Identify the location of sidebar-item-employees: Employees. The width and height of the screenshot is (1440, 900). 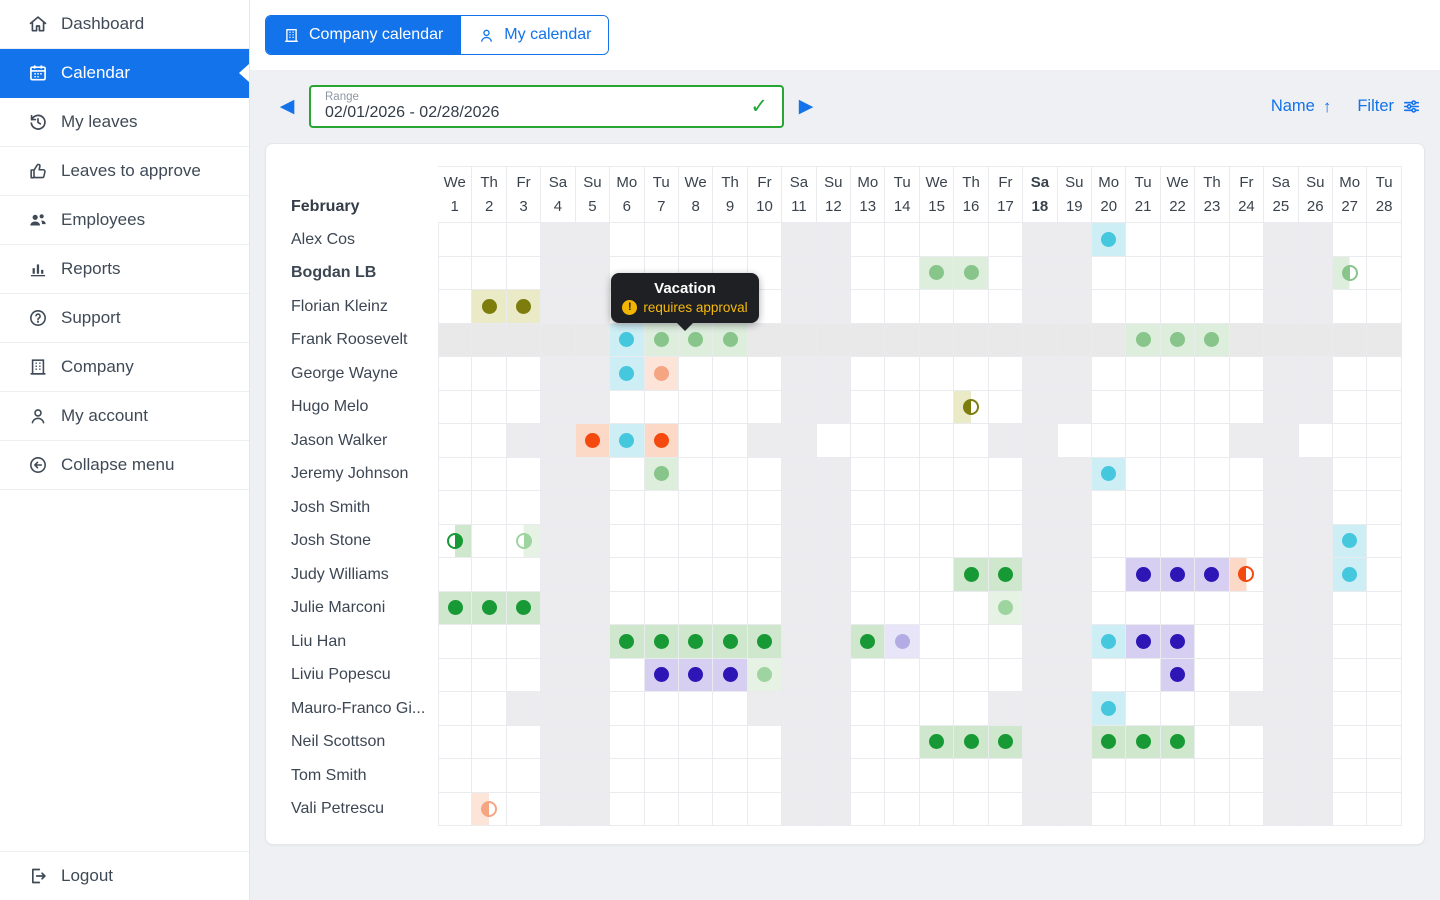
(124, 220).